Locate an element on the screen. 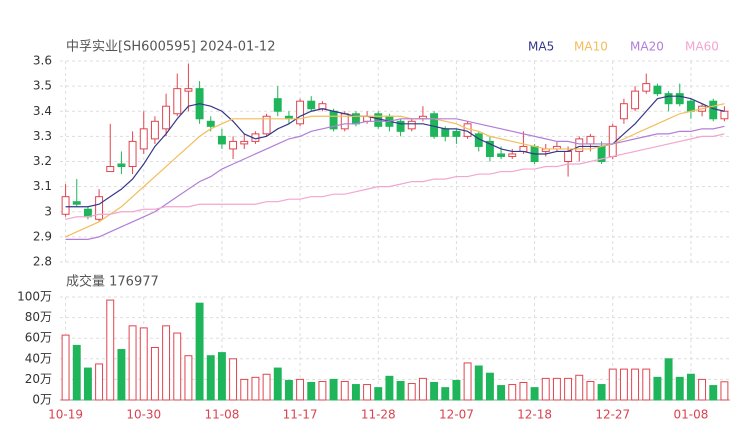 The height and width of the screenshot is (440, 740). y-tick-label: 3 is located at coordinates (48, 211).